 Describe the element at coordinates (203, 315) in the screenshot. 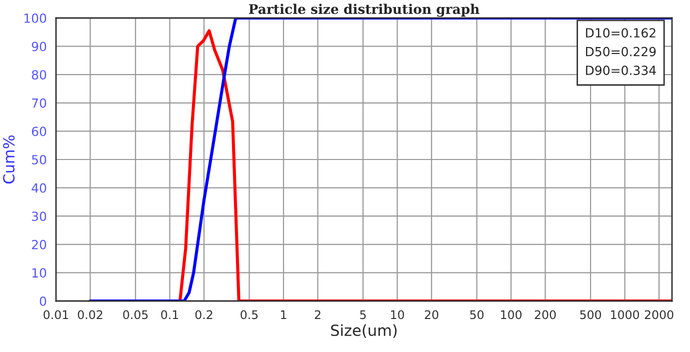

I see `x-tick-label: 0.2` at that location.